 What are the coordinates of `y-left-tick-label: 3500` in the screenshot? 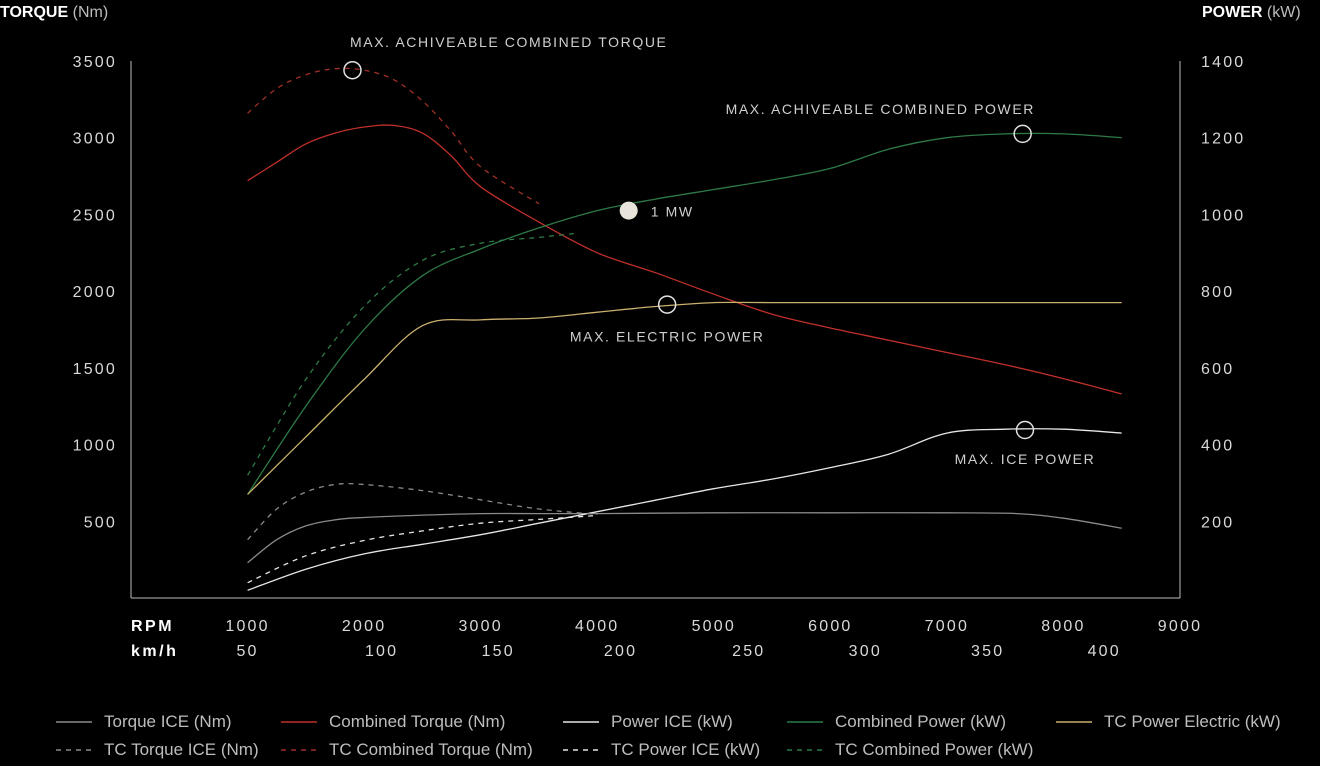 It's located at (95, 62).